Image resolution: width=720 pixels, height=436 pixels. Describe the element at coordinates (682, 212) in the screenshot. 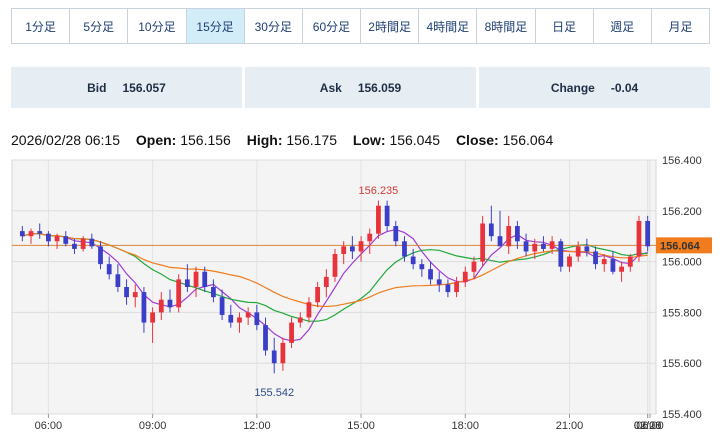

I see `y-tick-label: 156.200` at that location.